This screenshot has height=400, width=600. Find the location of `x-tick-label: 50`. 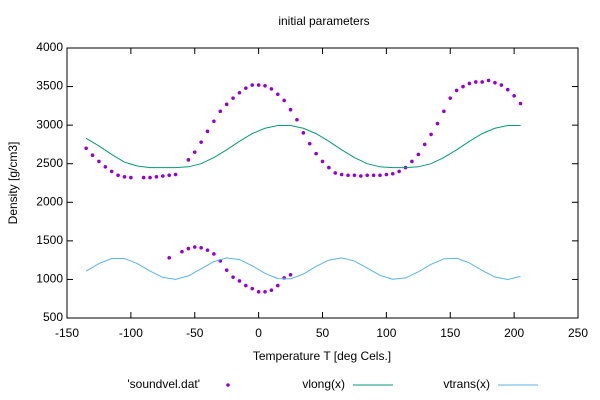

x-tick-label: 50 is located at coordinates (323, 333).